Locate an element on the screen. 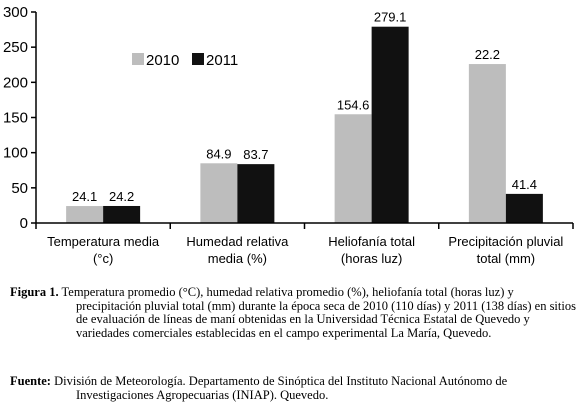  y-axis: 0 50 100 150 200 250 300 is located at coordinates (20, 118).